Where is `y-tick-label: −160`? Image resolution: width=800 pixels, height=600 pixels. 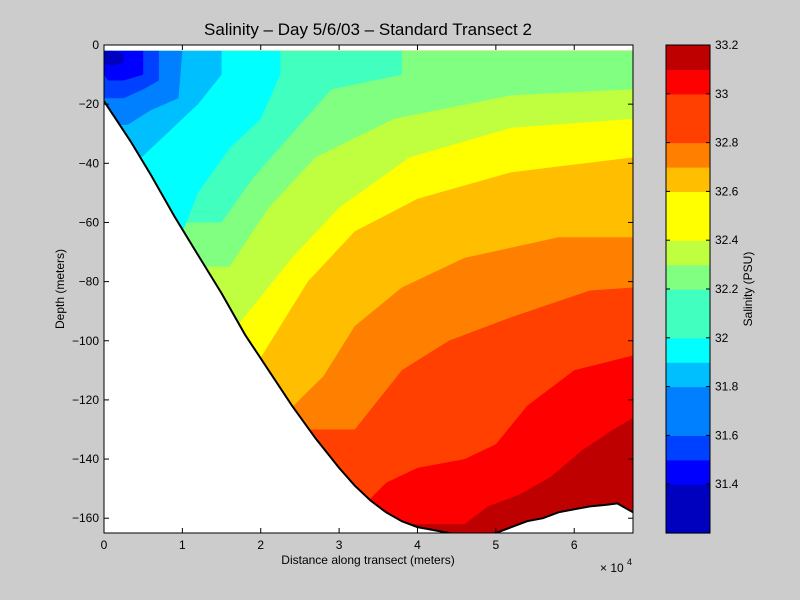
y-tick-label: −160 is located at coordinates (85, 518).